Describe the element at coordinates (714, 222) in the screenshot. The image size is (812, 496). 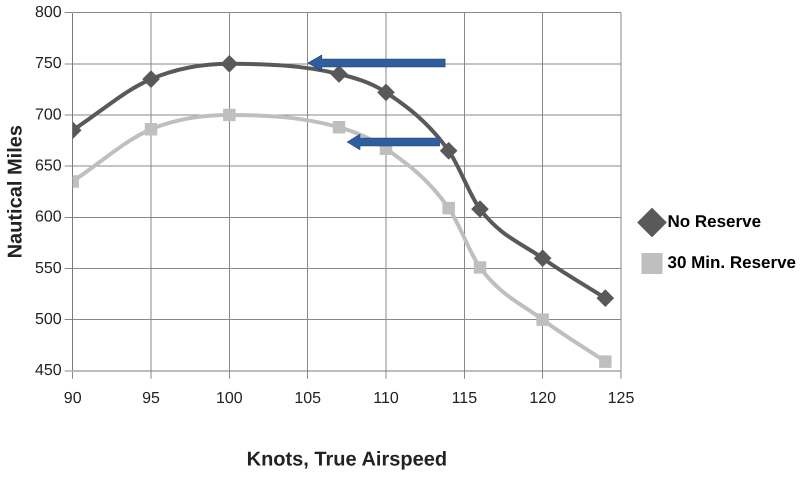
I see `legend-label: No Reserve` at that location.